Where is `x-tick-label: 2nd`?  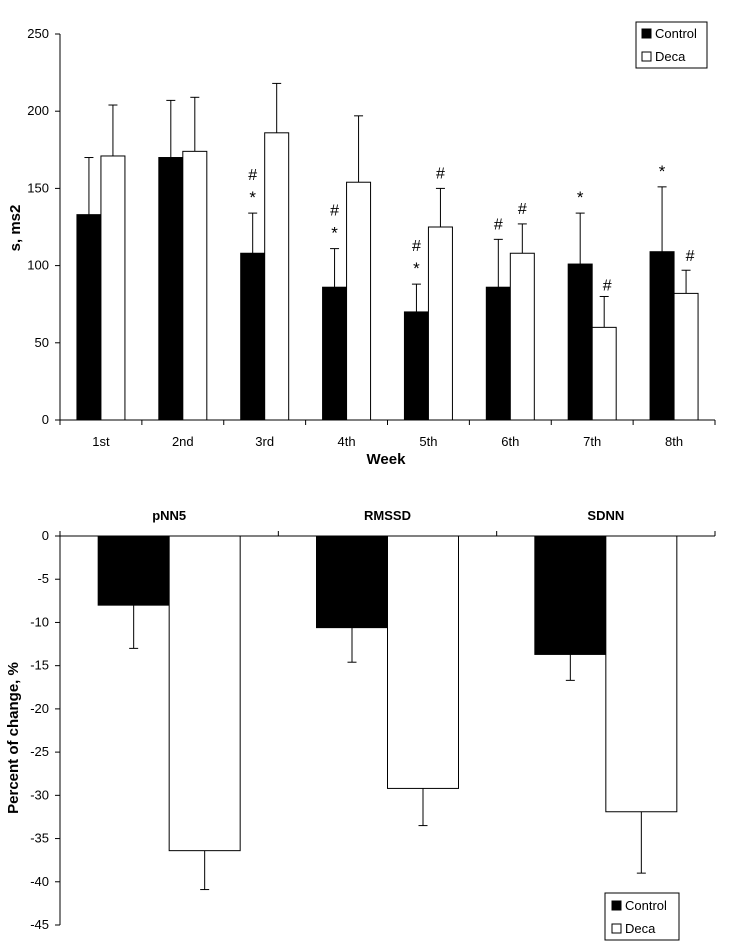
x-tick-label: 2nd is located at coordinates (183, 441).